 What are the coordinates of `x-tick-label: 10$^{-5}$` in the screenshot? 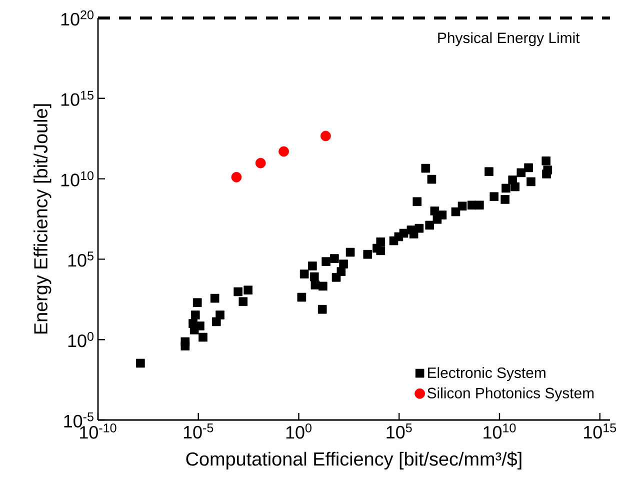 It's located at (199, 431).